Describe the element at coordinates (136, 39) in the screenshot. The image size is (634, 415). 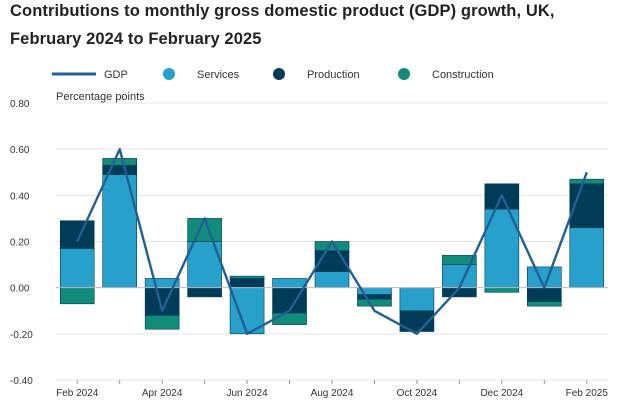
I see `chart-title-line-2: February 2024 to February 2025` at that location.